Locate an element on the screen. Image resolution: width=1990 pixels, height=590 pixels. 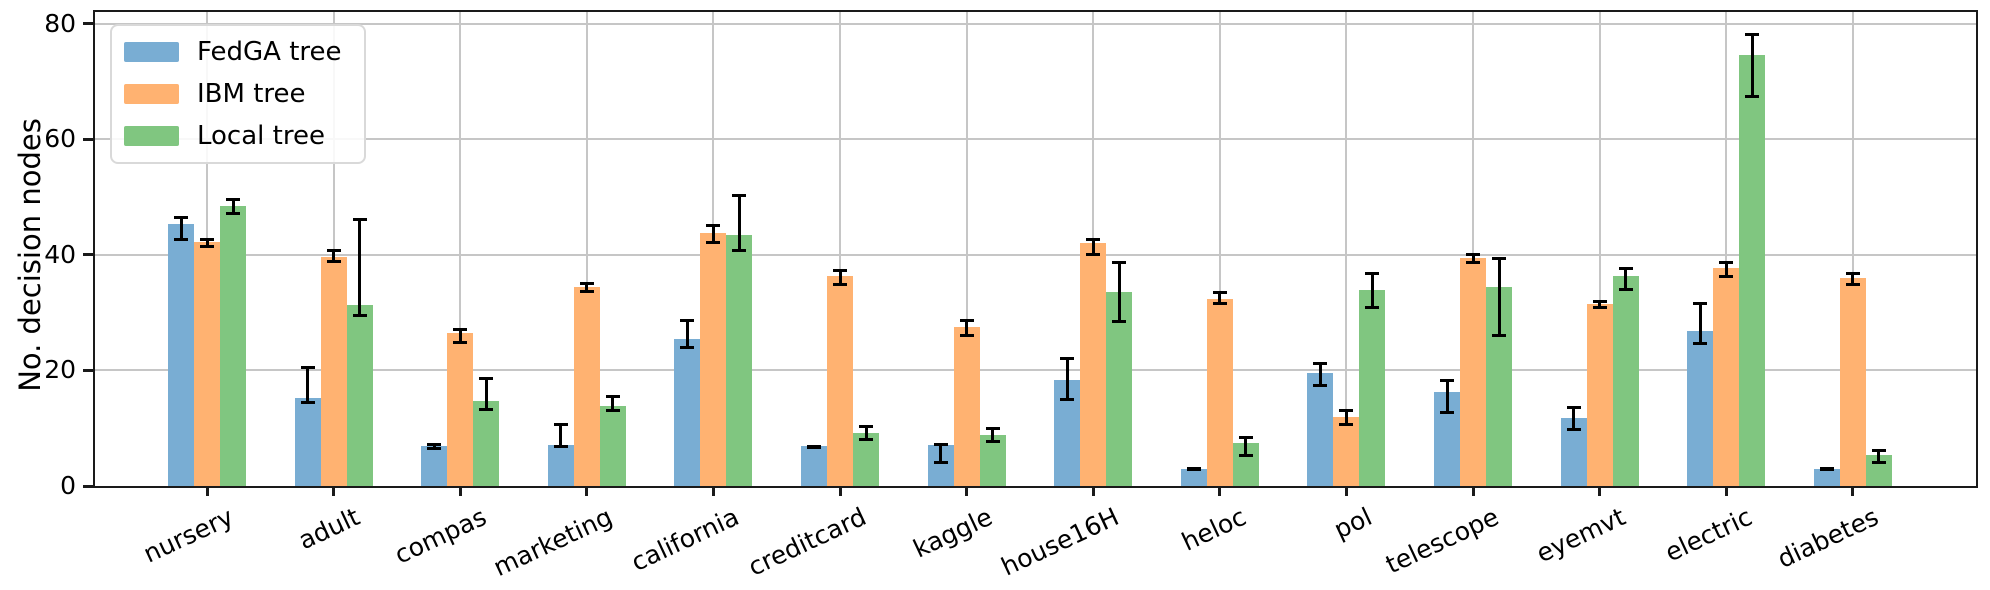
bar-local-nursery is located at coordinates (233, 346).